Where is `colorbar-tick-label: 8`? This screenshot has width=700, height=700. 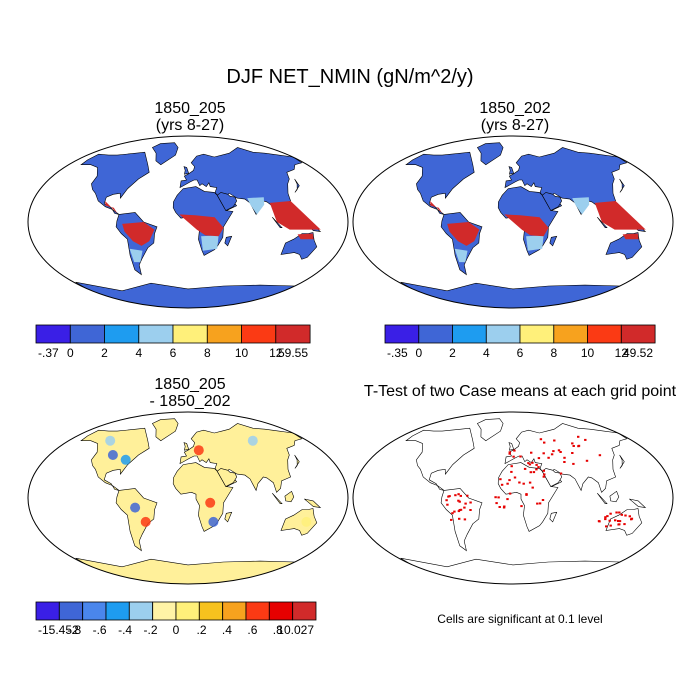 colorbar-tick-label: 8 is located at coordinates (207, 353).